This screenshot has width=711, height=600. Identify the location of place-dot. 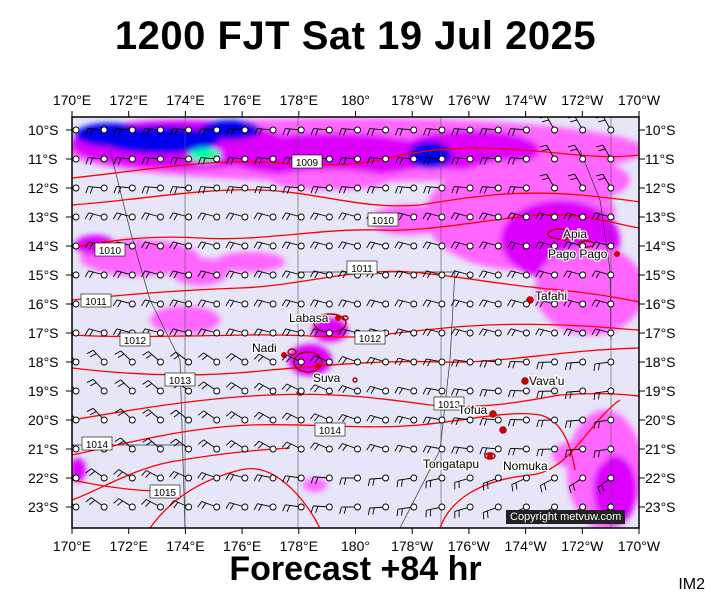
(284, 355).